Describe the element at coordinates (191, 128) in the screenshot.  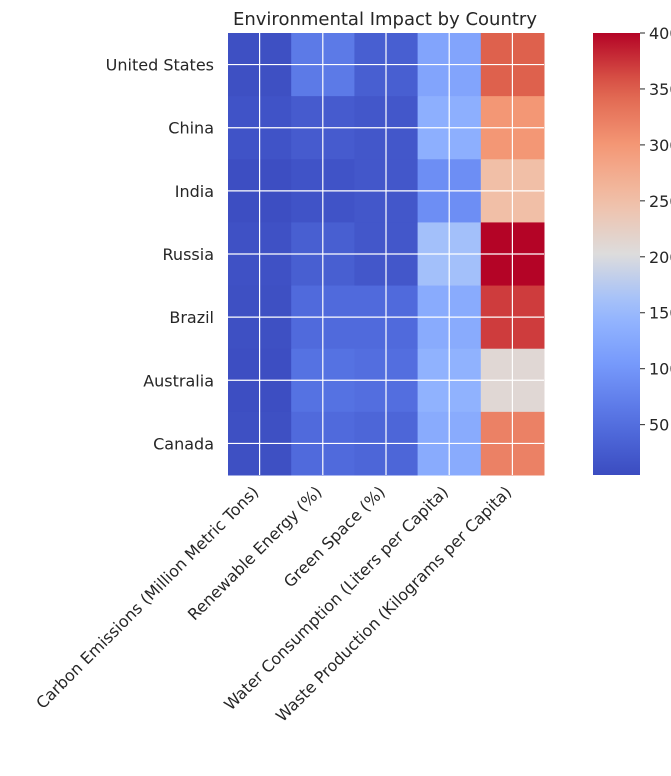
I see `row-label: China` at that location.